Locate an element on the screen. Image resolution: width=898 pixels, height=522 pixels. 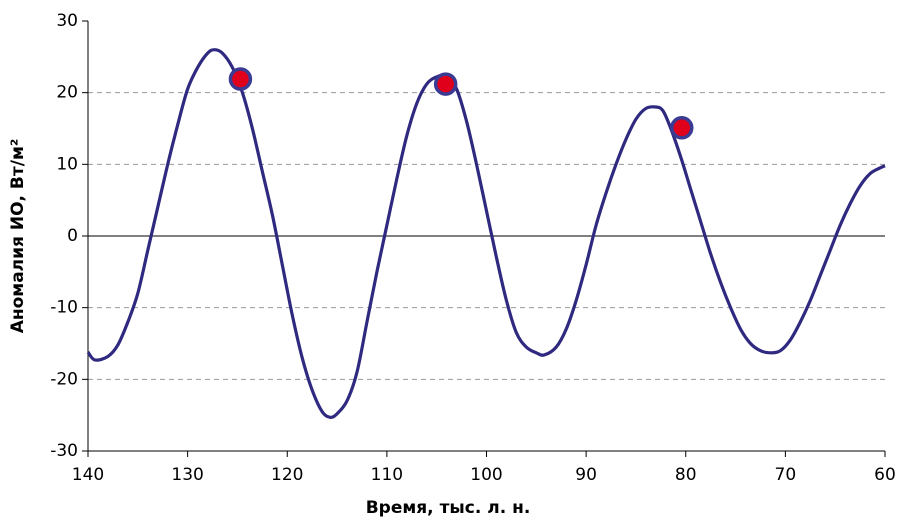
y-axis-label: Аномалия ИО, Вт/м² is located at coordinates (18, 236).